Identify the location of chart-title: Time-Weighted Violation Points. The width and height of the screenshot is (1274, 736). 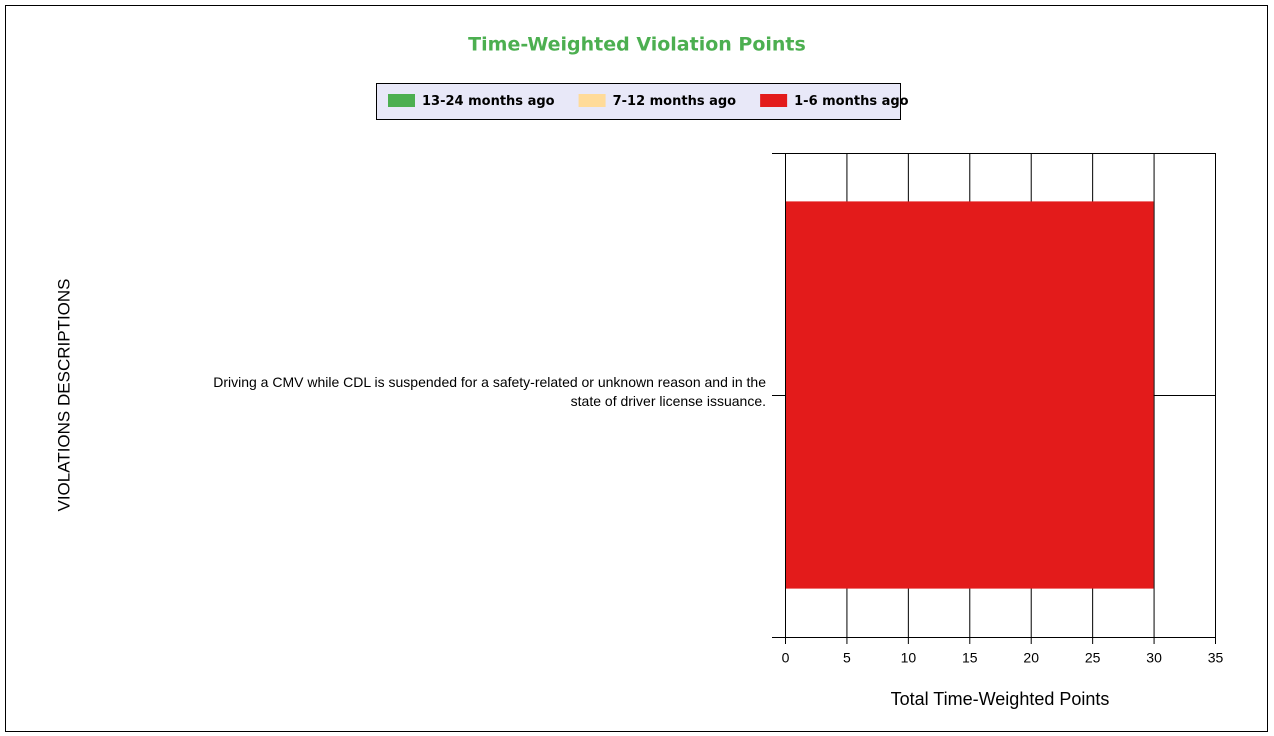
(637, 45).